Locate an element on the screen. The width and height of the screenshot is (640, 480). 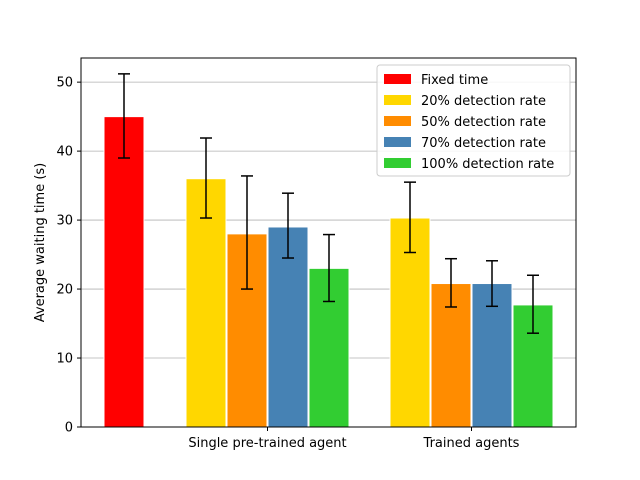
legend-label: 50% detection rate is located at coordinates (483, 122).